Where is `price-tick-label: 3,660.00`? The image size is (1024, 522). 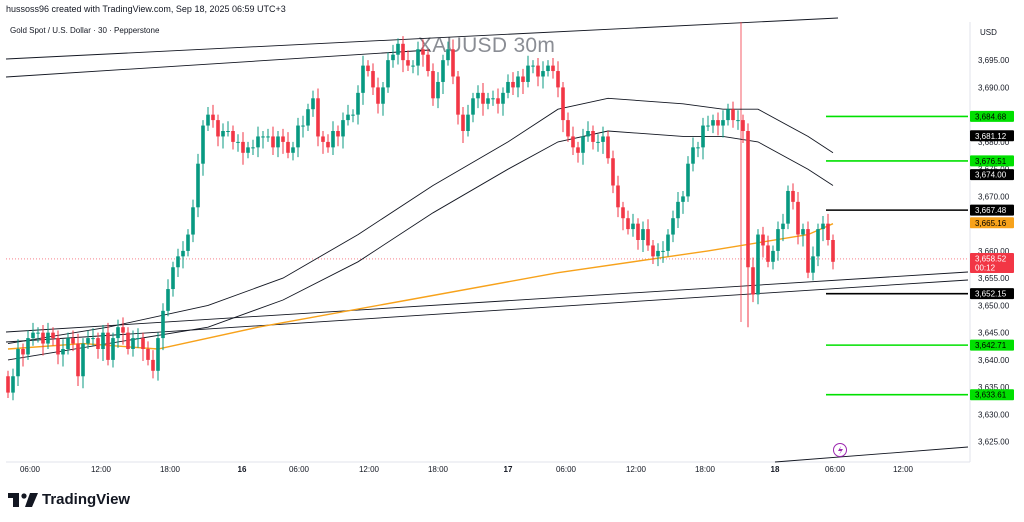 price-tick-label: 3,660.00 is located at coordinates (994, 251).